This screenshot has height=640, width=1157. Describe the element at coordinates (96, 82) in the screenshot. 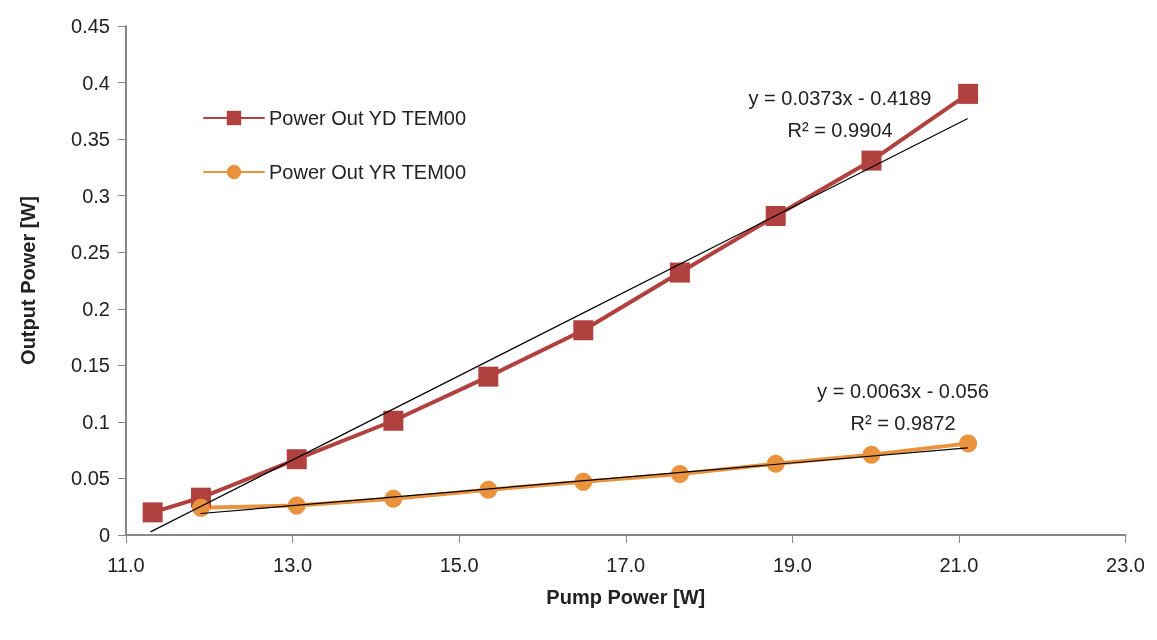

I see `y-tick-label: 0.4` at that location.